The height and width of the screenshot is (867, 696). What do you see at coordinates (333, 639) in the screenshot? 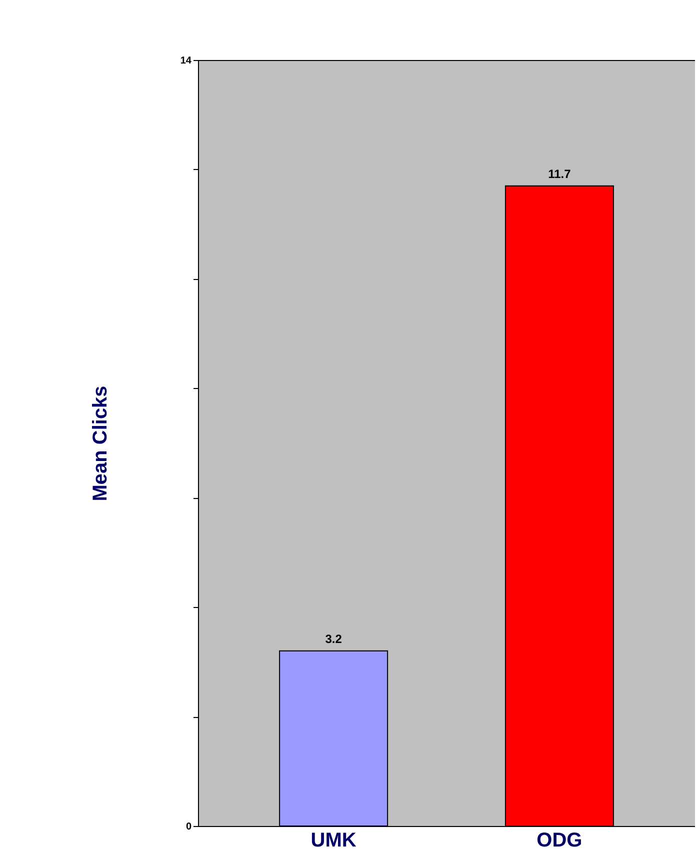
I see `data-label: 3.2` at bounding box center [333, 639].